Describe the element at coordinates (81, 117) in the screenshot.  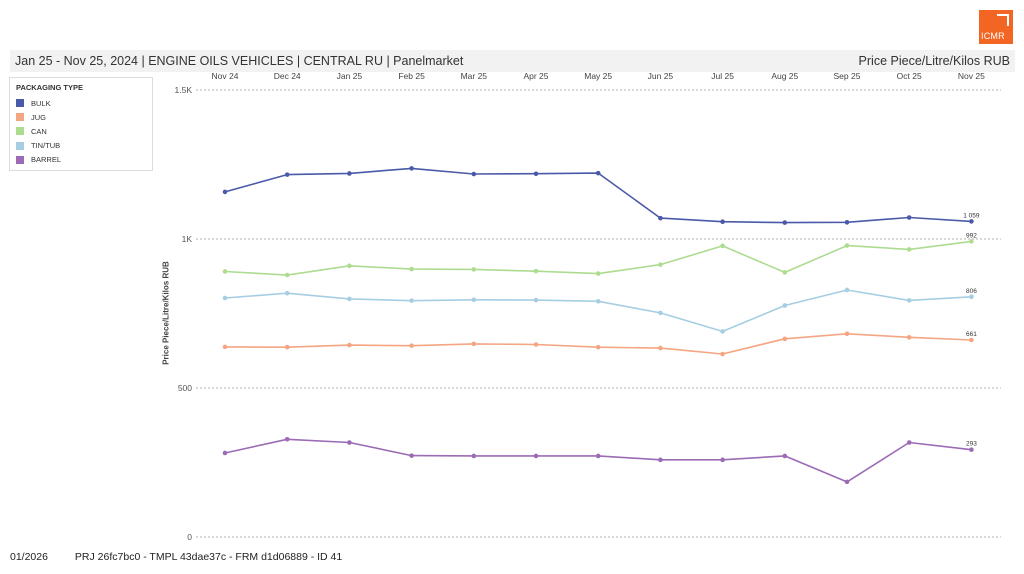
I see `legend-item-jug: JUG` at that location.